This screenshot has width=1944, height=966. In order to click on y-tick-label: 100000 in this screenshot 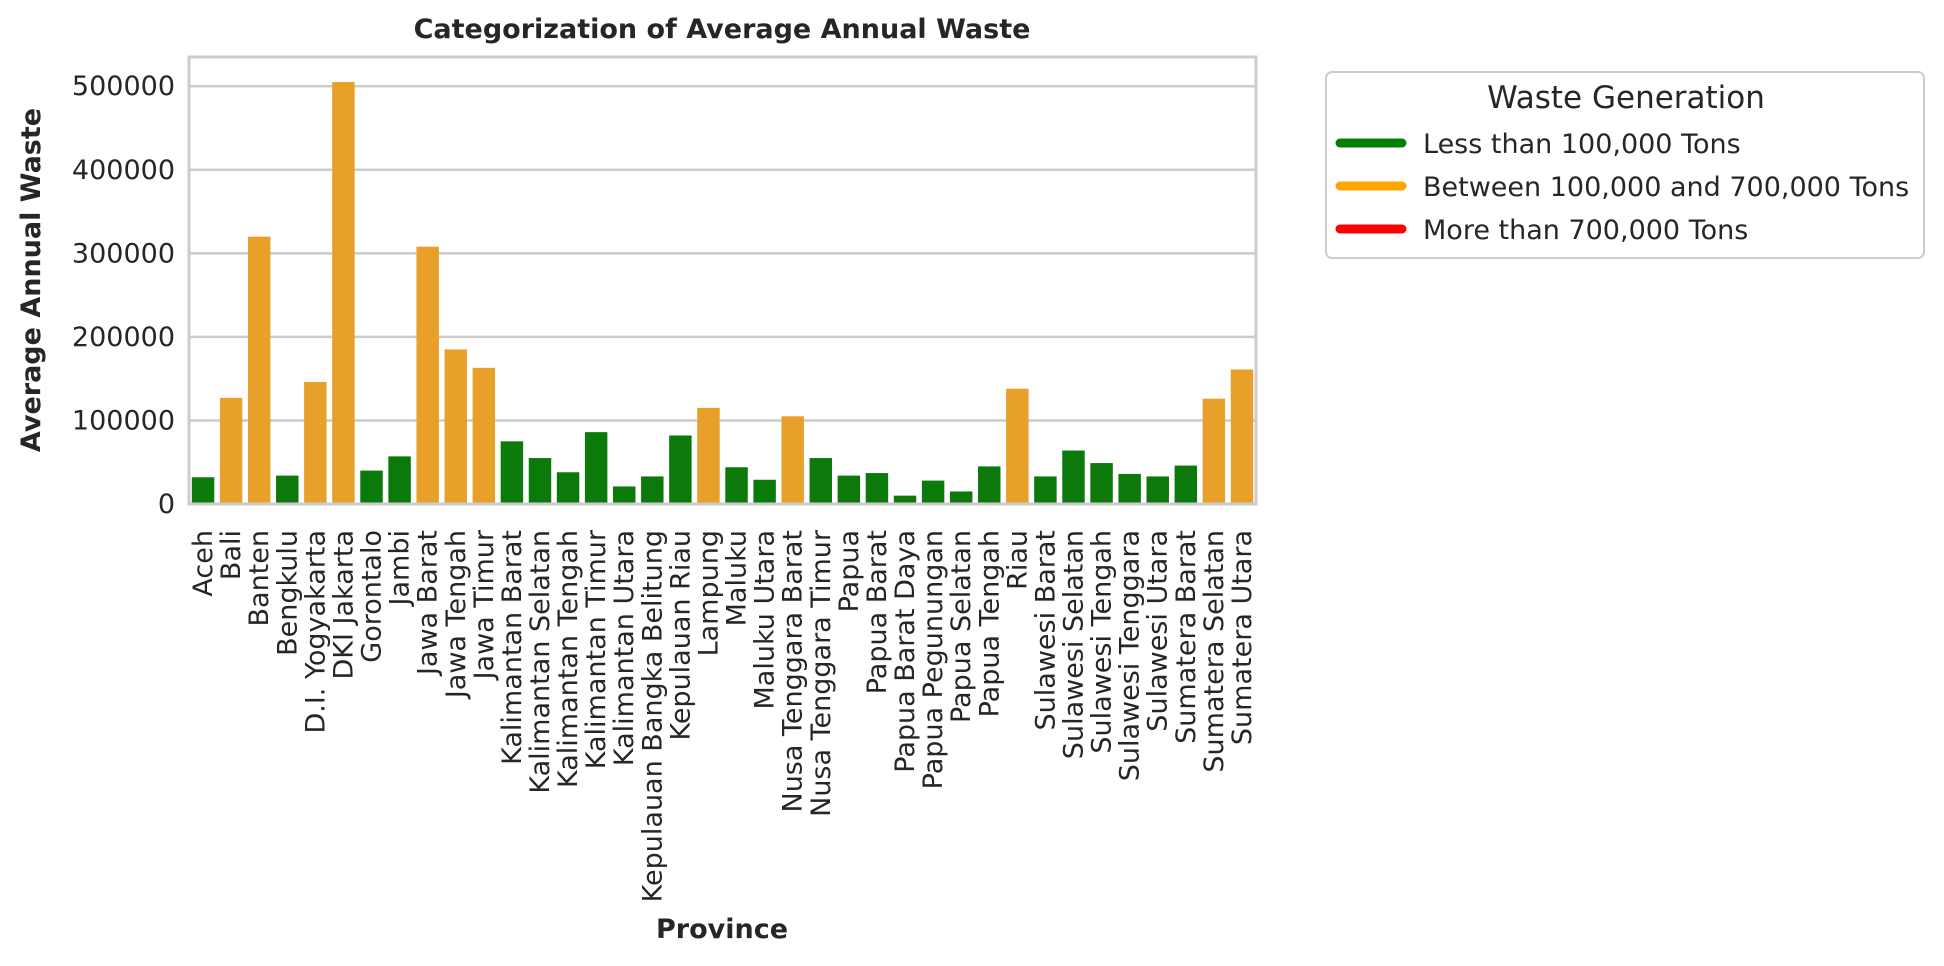, I will do `click(123, 420)`.